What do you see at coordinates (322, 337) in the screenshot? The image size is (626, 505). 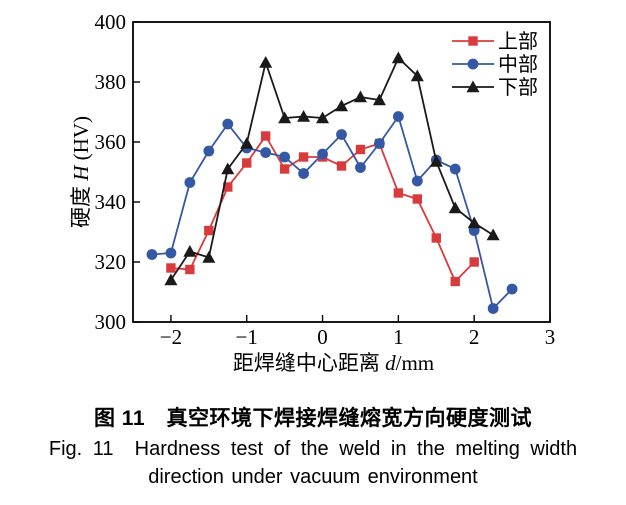 I see `x-tick-label: 0` at bounding box center [322, 337].